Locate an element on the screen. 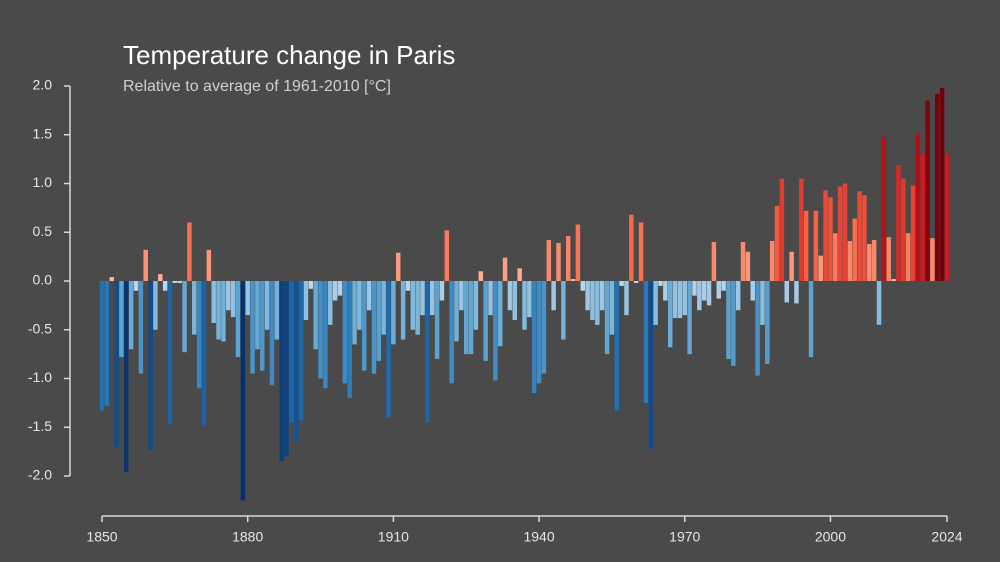 The width and height of the screenshot is (1000, 562). chart-subtitle: Relative to average of 1961-2010 [°C] is located at coordinates (257, 86).